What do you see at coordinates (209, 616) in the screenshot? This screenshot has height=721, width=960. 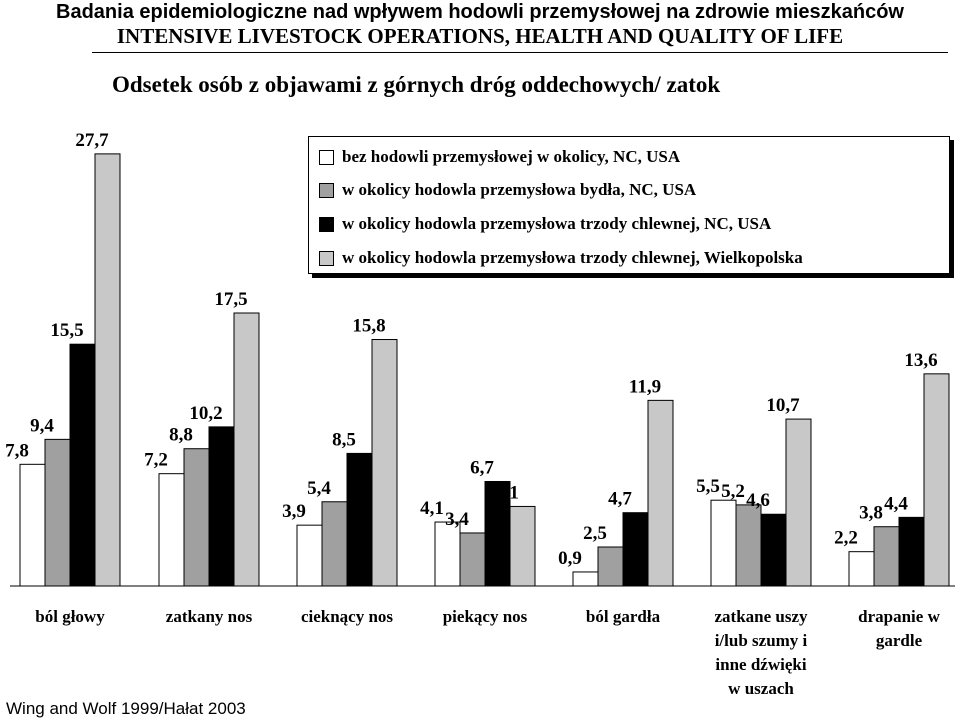 I see `category-label-1-0: zatkany nos` at bounding box center [209, 616].